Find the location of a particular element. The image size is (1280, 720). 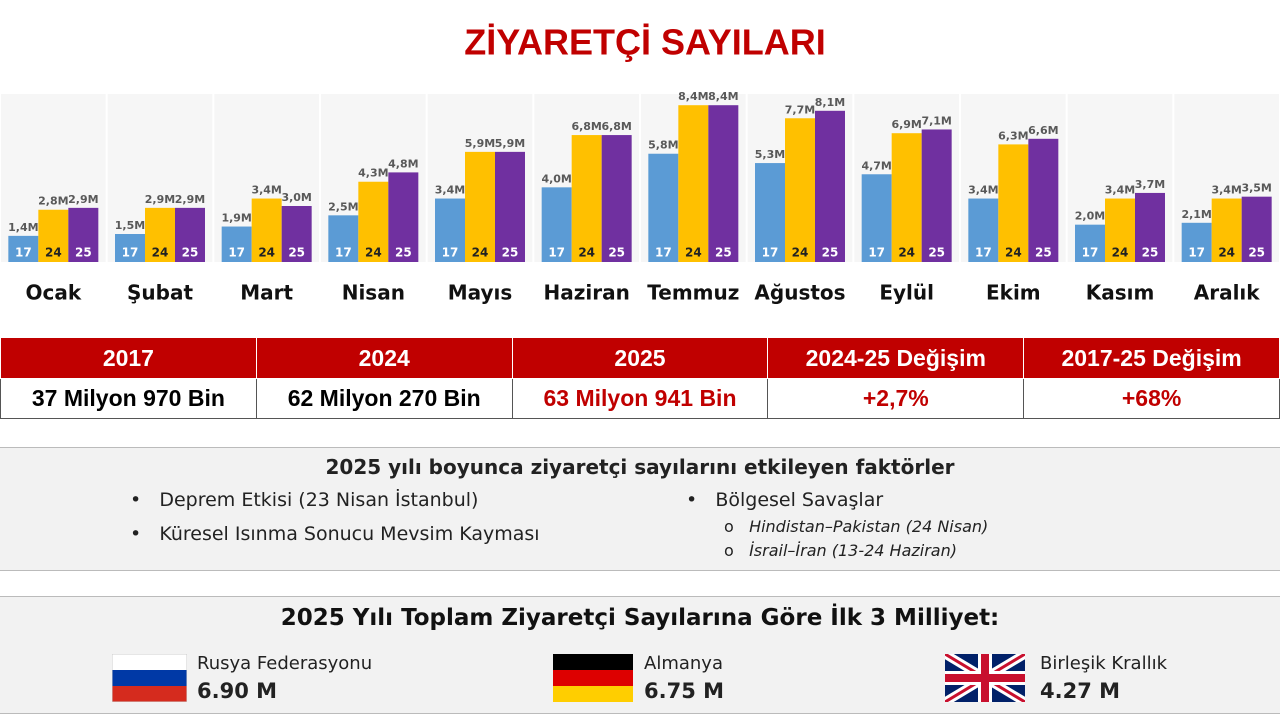

flag-germany is located at coordinates (593, 678).